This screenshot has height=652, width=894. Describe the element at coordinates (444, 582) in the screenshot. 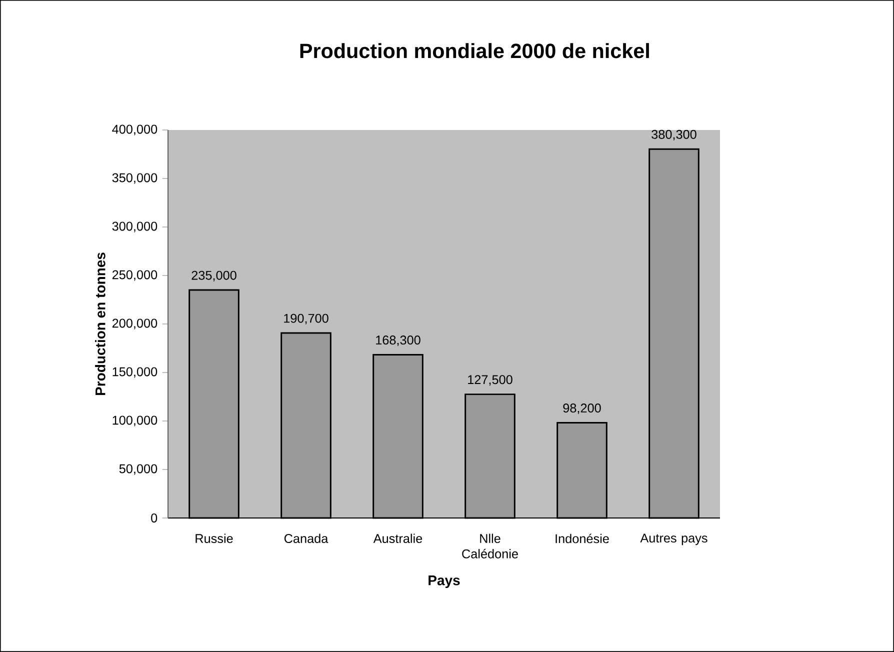

I see `x-axis-title: Pays` at that location.